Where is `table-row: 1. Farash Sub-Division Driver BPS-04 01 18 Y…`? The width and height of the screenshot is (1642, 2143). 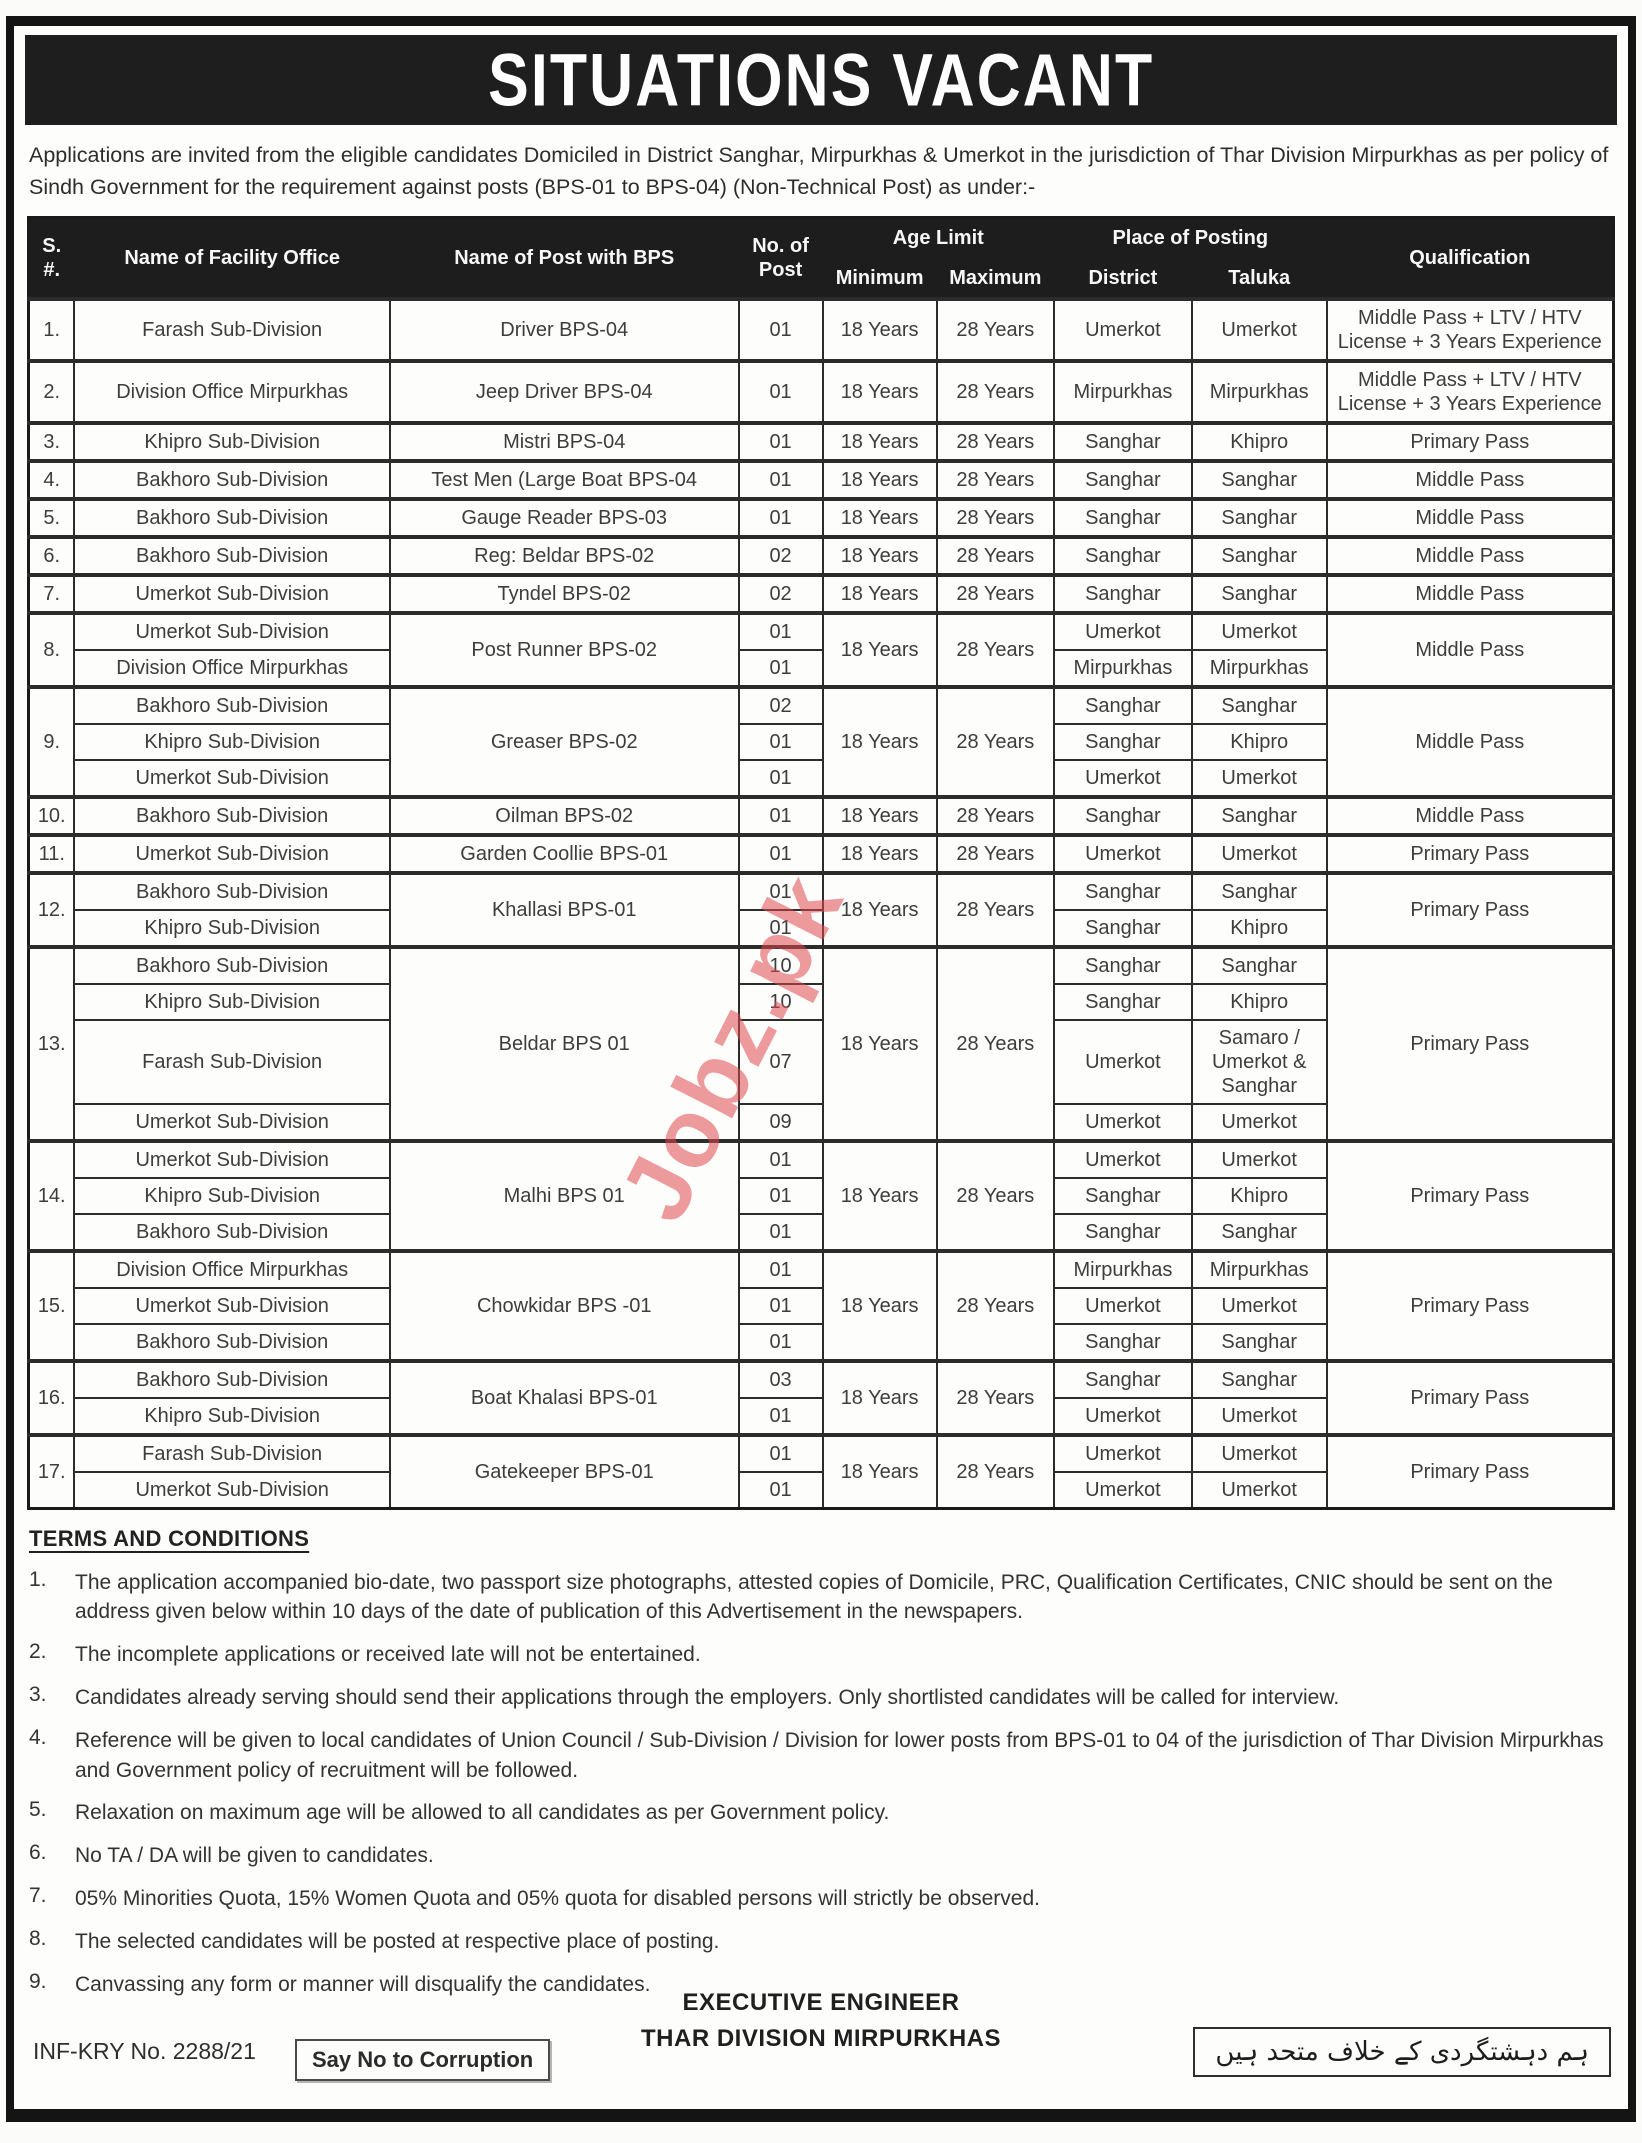 table-row: 1. Farash Sub-Division Driver BPS-04 01 18 Y… is located at coordinates (821, 329).